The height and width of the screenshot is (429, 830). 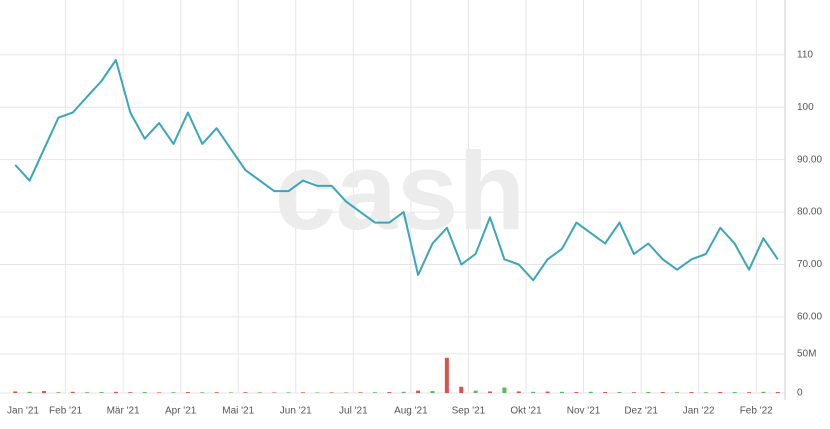 I want to click on x-tick-label: Jun '21, so click(x=296, y=411).